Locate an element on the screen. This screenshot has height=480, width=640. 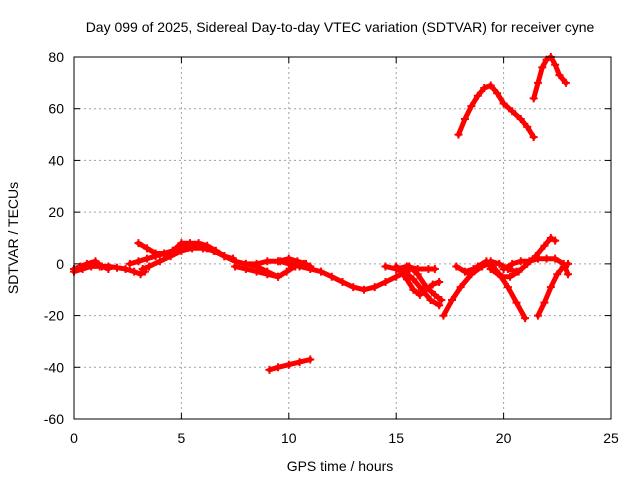
x-tick-label: 15 is located at coordinates (396, 438).